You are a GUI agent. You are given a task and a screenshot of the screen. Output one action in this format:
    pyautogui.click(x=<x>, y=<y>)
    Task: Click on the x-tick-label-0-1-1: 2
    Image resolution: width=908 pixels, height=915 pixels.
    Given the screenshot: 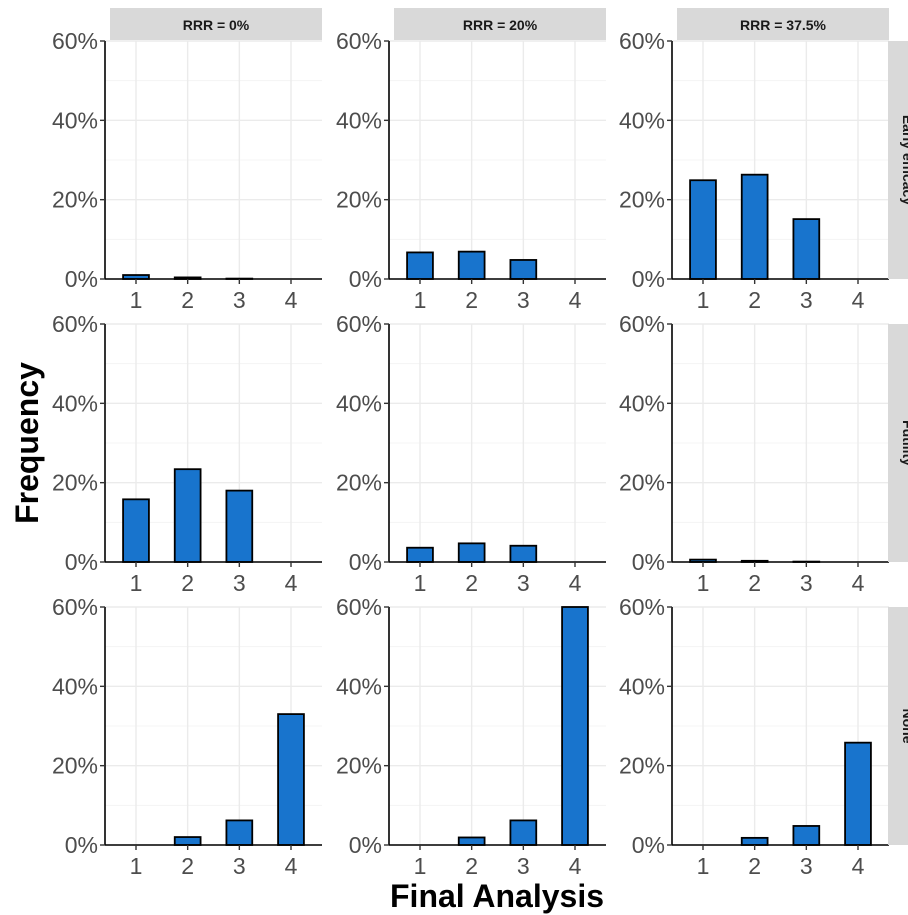 What is the action you would take?
    pyautogui.click(x=471, y=300)
    